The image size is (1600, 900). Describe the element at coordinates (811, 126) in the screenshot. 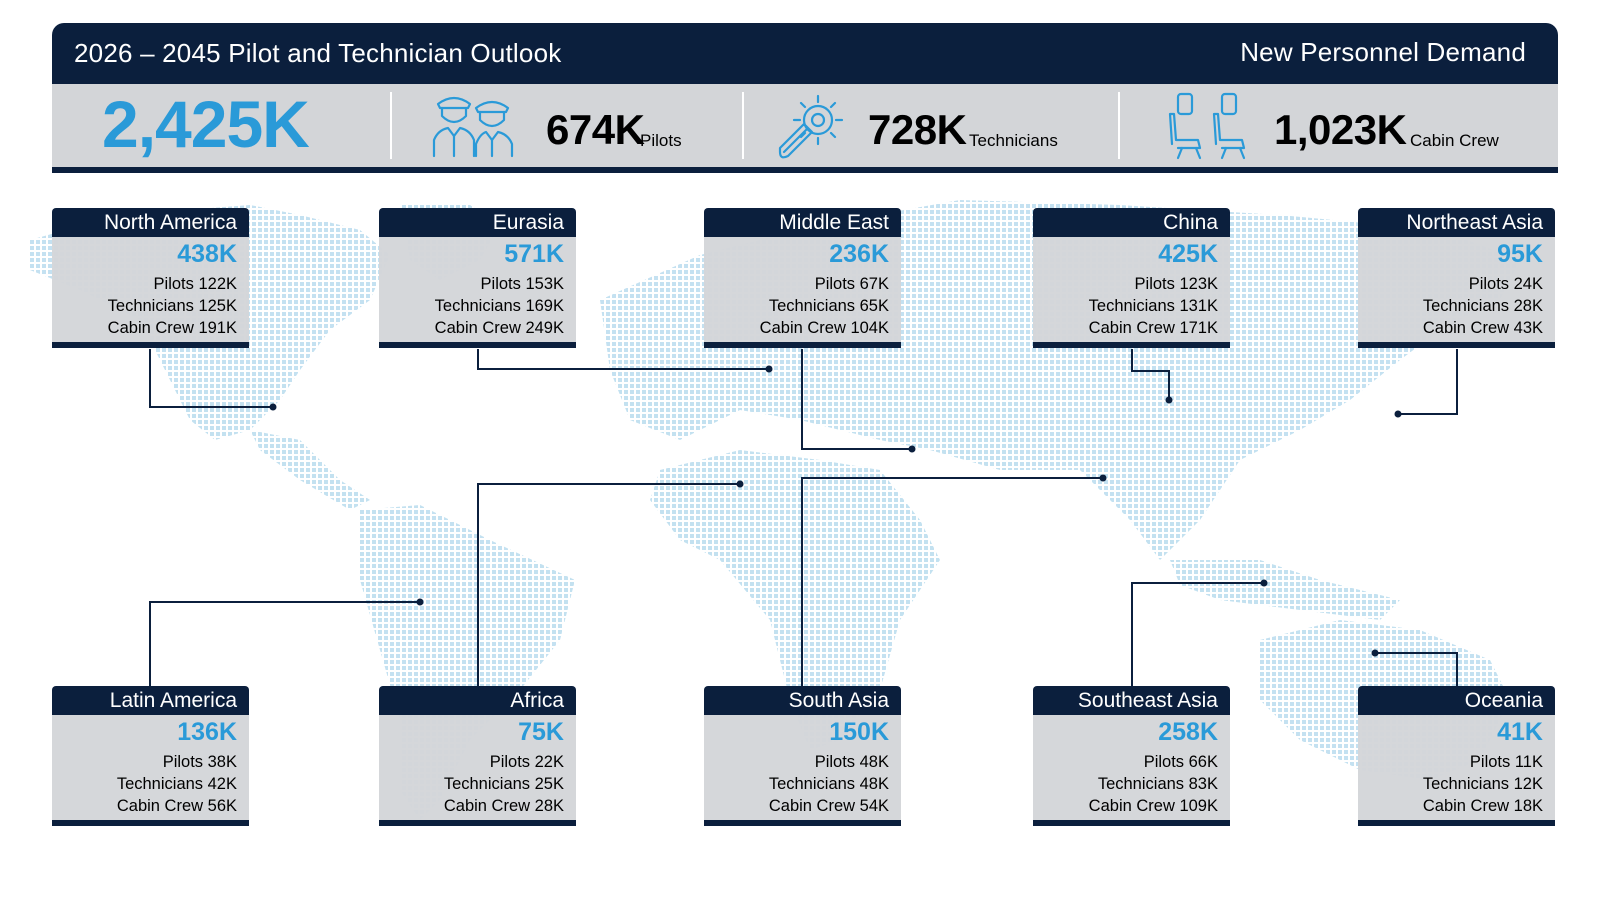

I see `gear-wrench-icon` at that location.